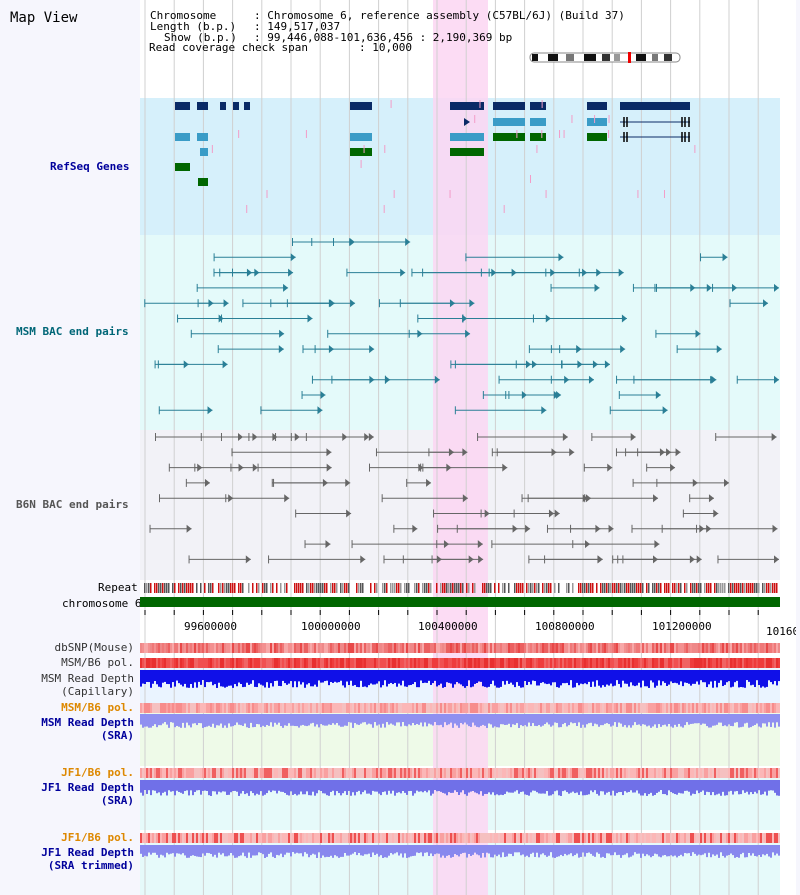  I want to click on track-label-jf1-depth-sra: JF1 Read Depth, so click(87, 787).